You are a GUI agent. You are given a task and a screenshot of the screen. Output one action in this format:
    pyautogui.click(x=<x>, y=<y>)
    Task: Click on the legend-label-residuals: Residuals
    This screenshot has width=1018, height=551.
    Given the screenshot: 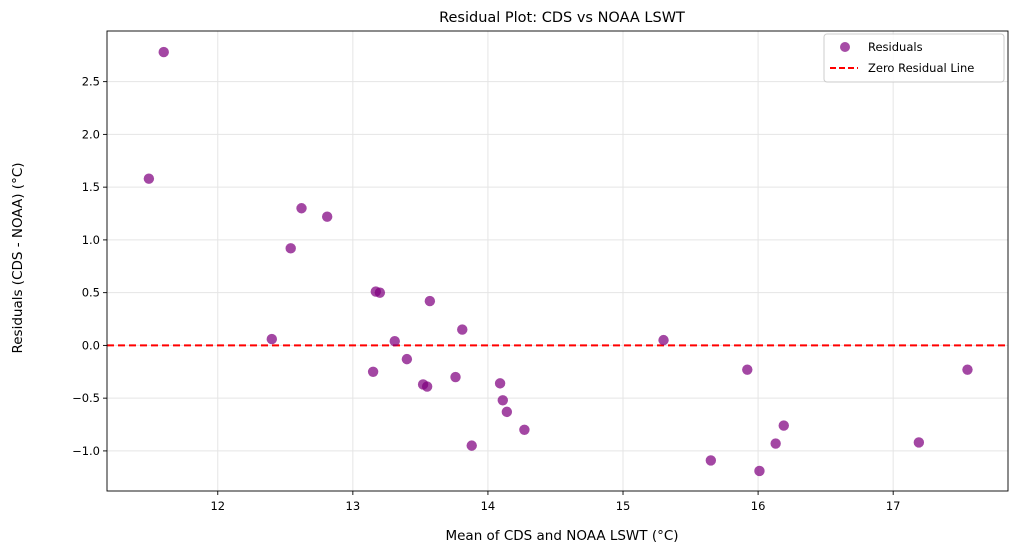 What is the action you would take?
    pyautogui.click(x=895, y=47)
    